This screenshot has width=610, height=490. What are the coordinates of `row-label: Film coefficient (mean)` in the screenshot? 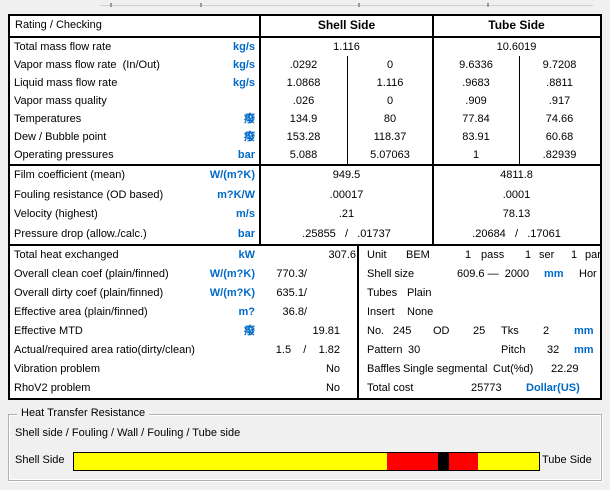 It's located at (70, 175).